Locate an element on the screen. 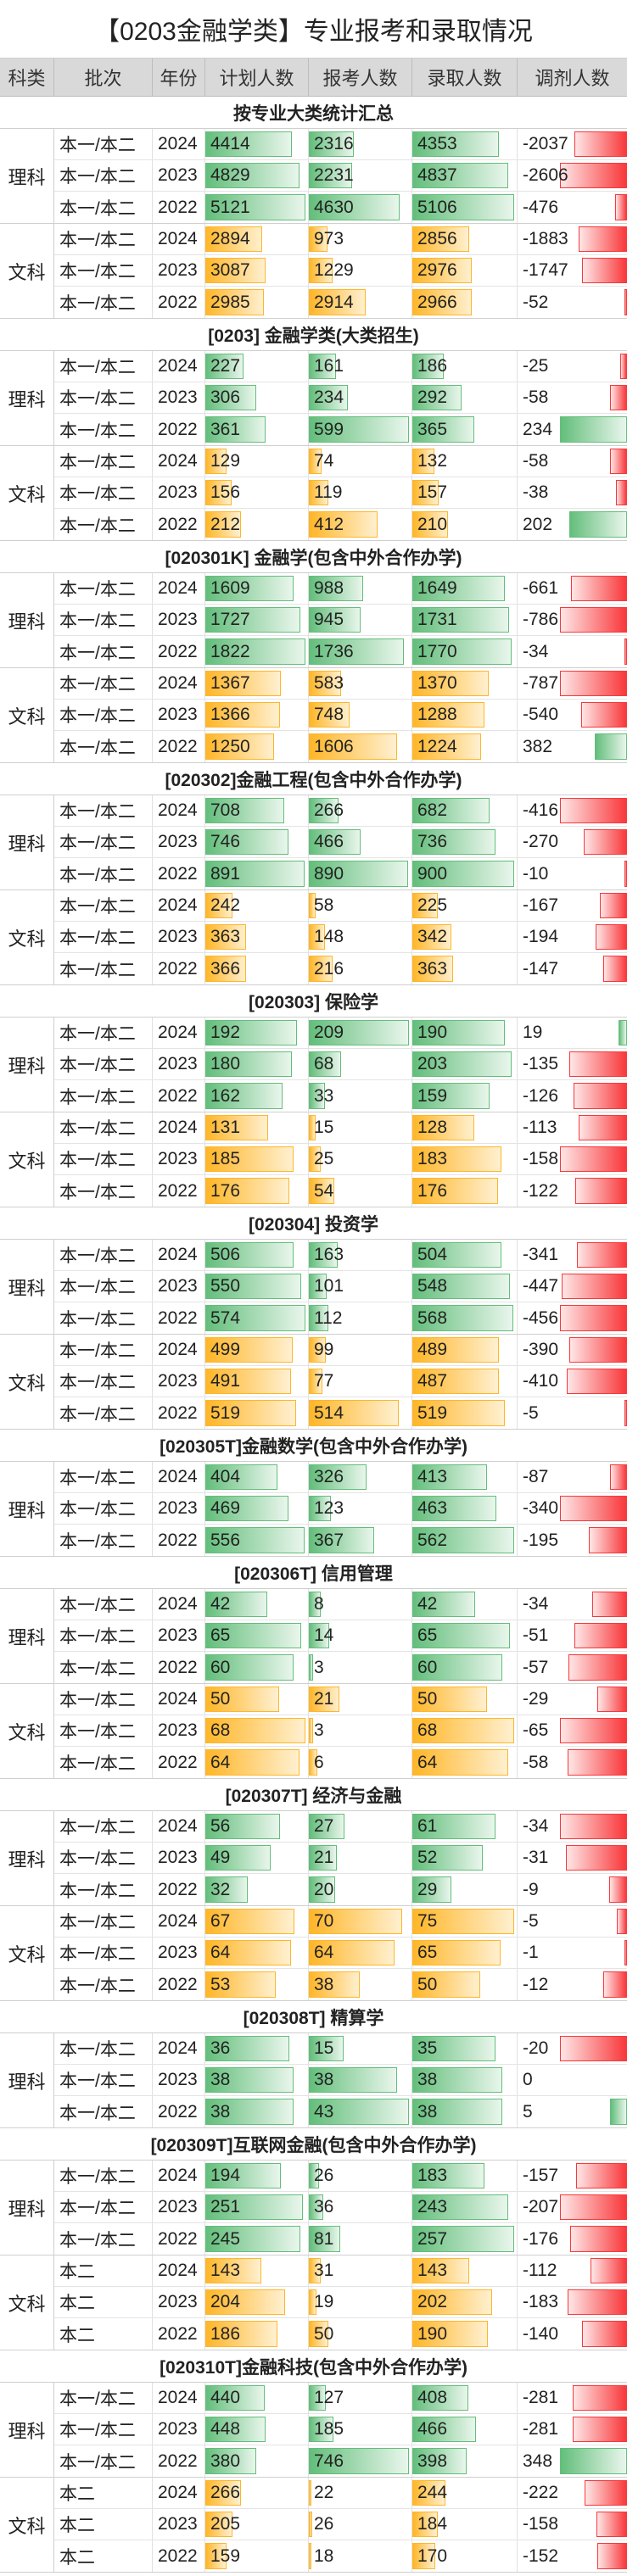  cell-value: 1224 is located at coordinates (437, 746).